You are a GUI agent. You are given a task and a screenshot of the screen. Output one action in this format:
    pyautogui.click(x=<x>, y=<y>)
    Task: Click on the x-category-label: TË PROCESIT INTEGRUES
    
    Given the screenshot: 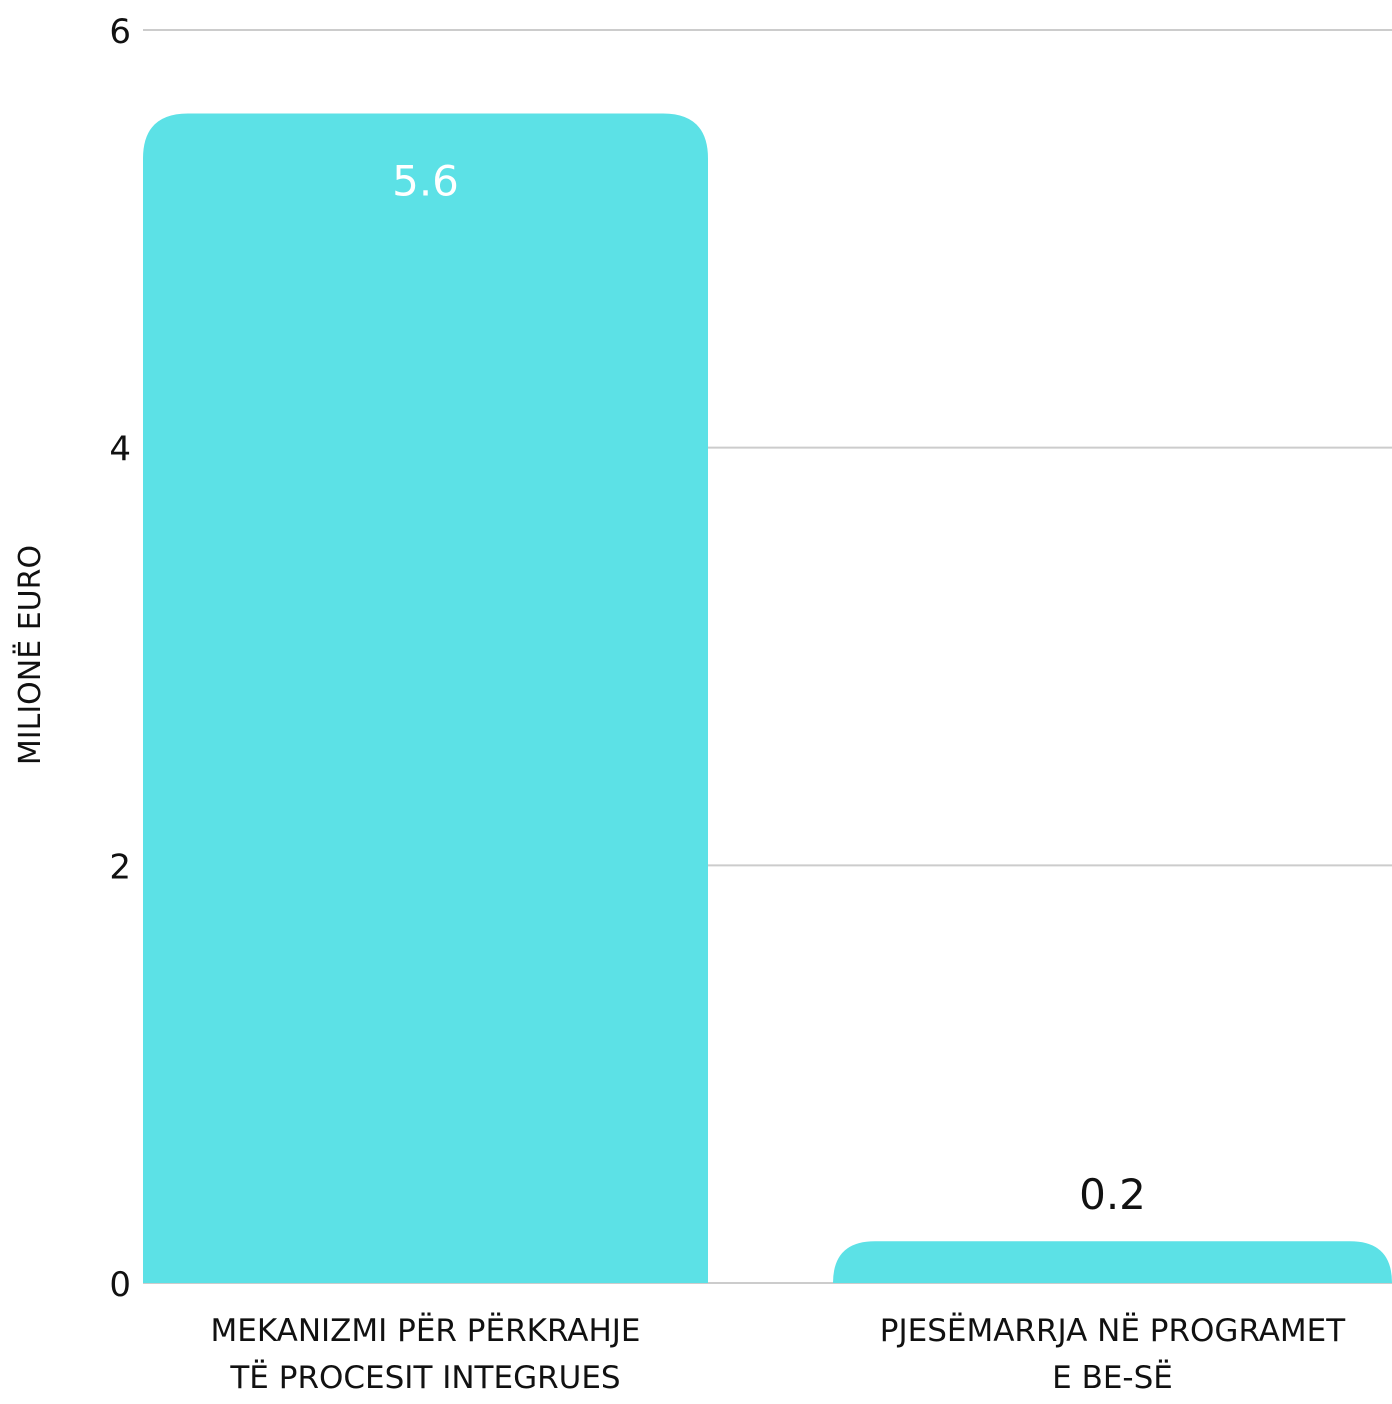 What is the action you would take?
    pyautogui.click(x=424, y=1378)
    